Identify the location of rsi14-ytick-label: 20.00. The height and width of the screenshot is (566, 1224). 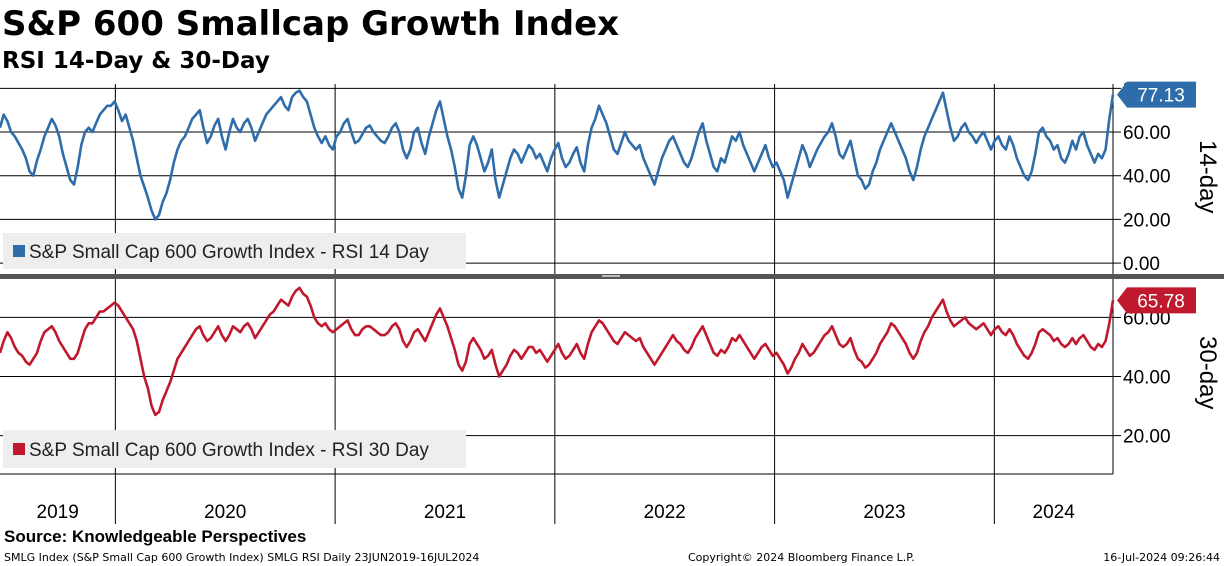
(1147, 220).